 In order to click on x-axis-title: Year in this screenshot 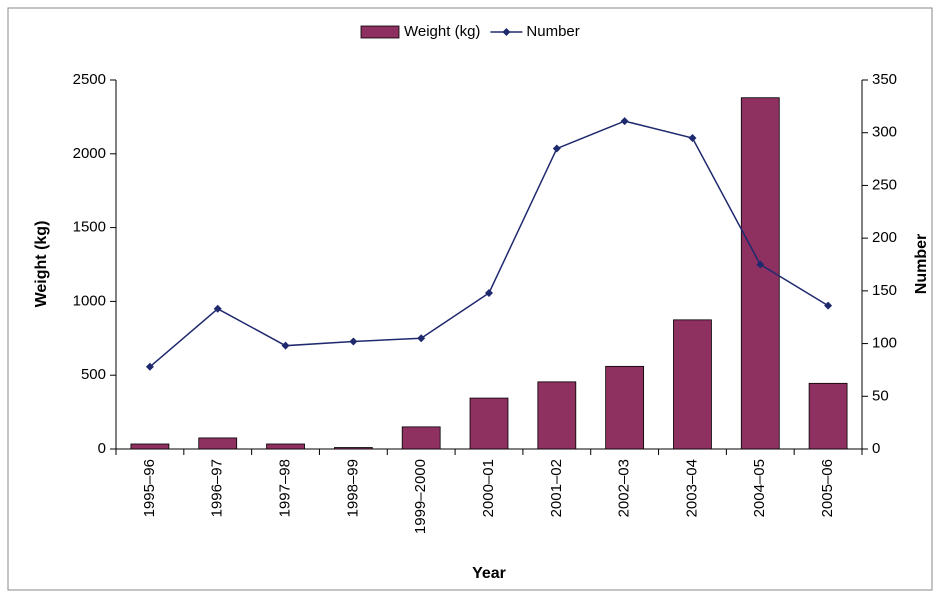, I will do `click(489, 573)`.